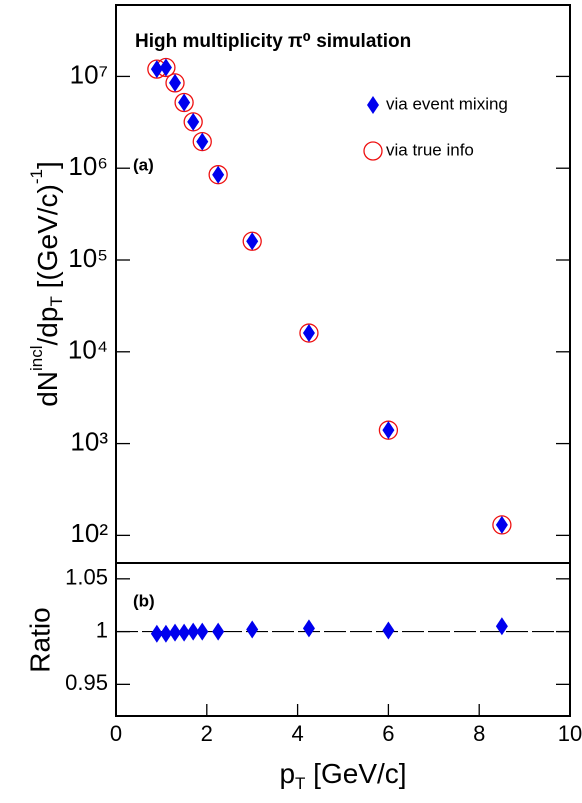  I want to click on y-tick-label: 10⁶, so click(88, 166).